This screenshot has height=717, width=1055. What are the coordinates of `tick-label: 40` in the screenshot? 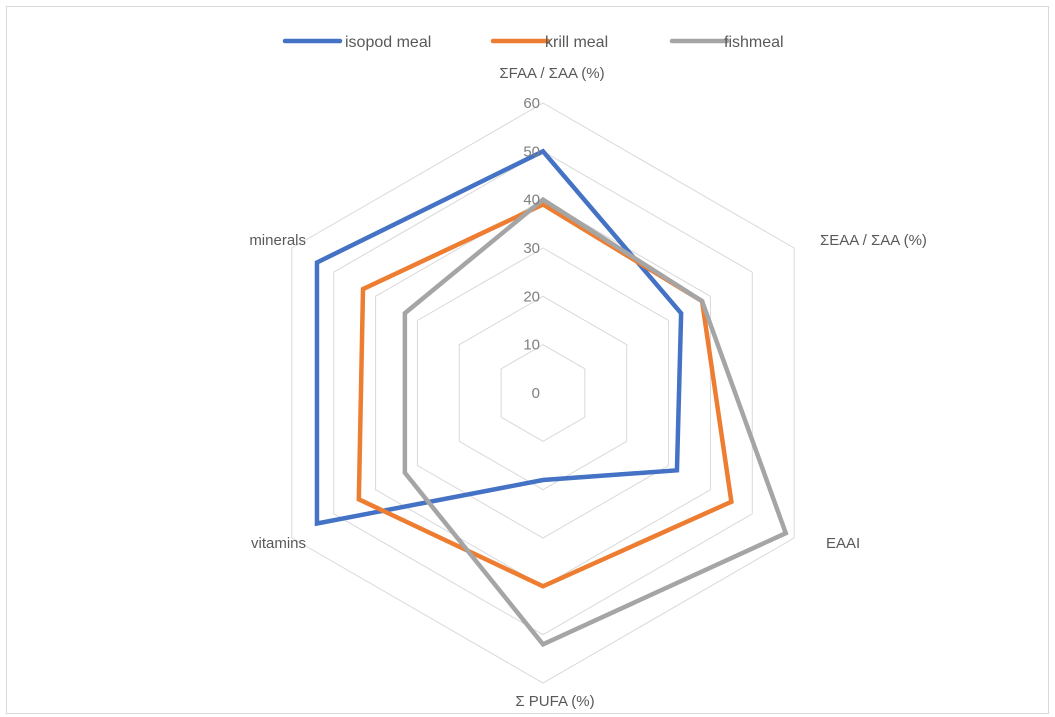 It's located at (531, 200).